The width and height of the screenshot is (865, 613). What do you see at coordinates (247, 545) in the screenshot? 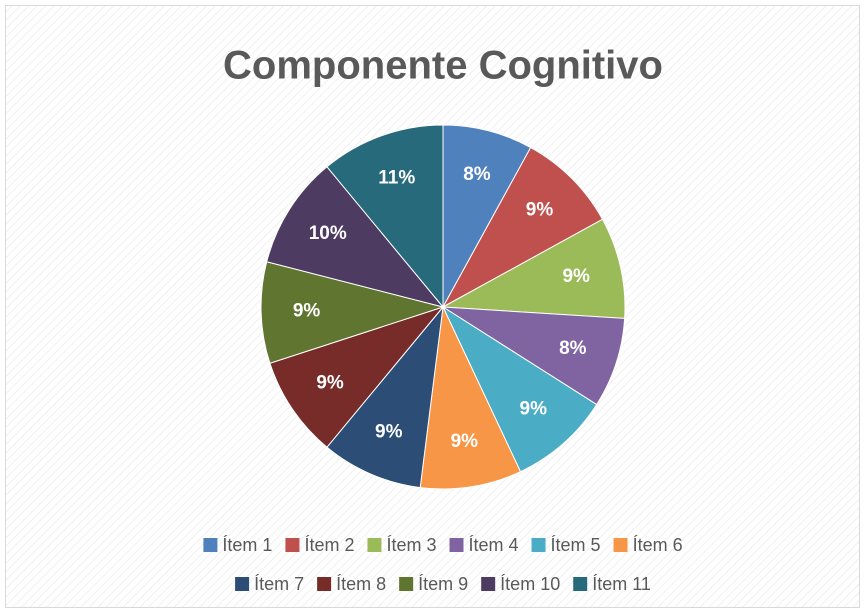
I see `legend-label: Ítem 1` at bounding box center [247, 545].